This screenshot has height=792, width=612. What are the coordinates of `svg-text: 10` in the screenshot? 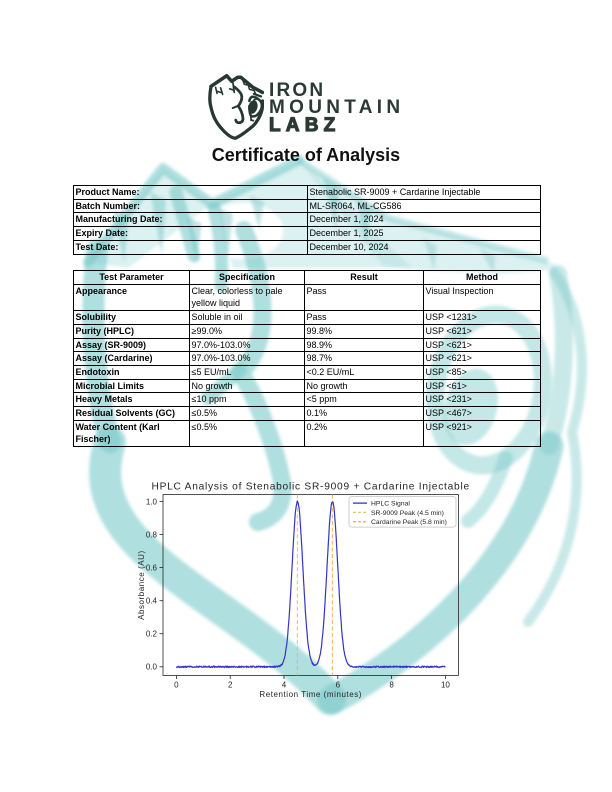 It's located at (445, 685).